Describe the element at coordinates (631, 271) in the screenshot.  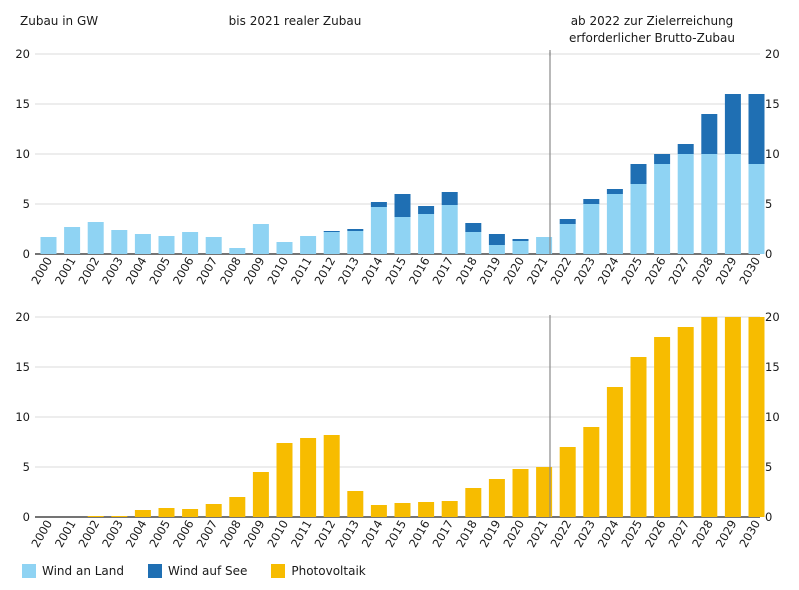
I see `top-xtick-2025: 2025` at that location.